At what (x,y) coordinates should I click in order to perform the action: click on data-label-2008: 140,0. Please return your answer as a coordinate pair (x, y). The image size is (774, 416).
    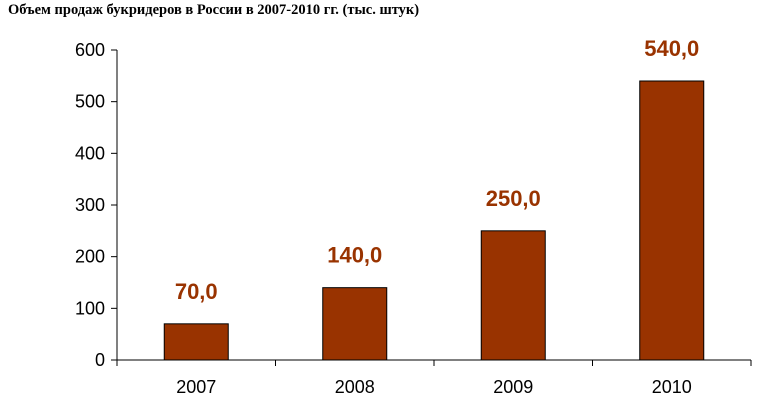
    Looking at the image, I should click on (354, 255).